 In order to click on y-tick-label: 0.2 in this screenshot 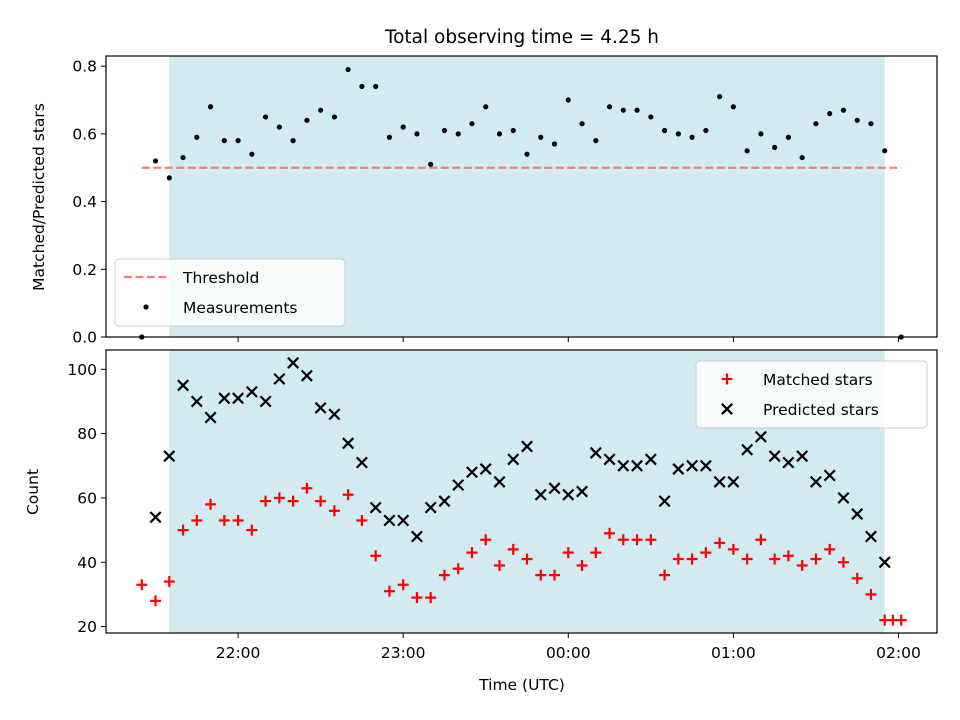, I will do `click(84, 270)`.